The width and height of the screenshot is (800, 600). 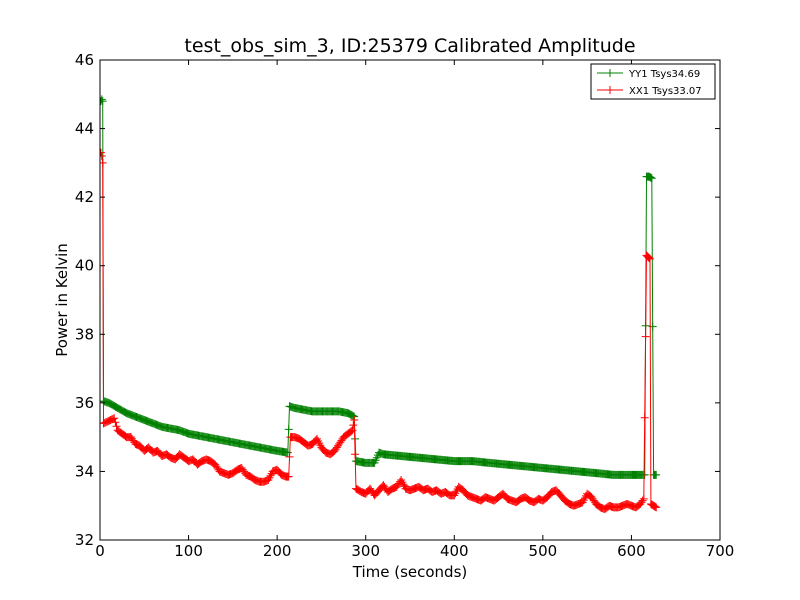 What do you see at coordinates (84, 471) in the screenshot?
I see `y-tick-label: 34` at bounding box center [84, 471].